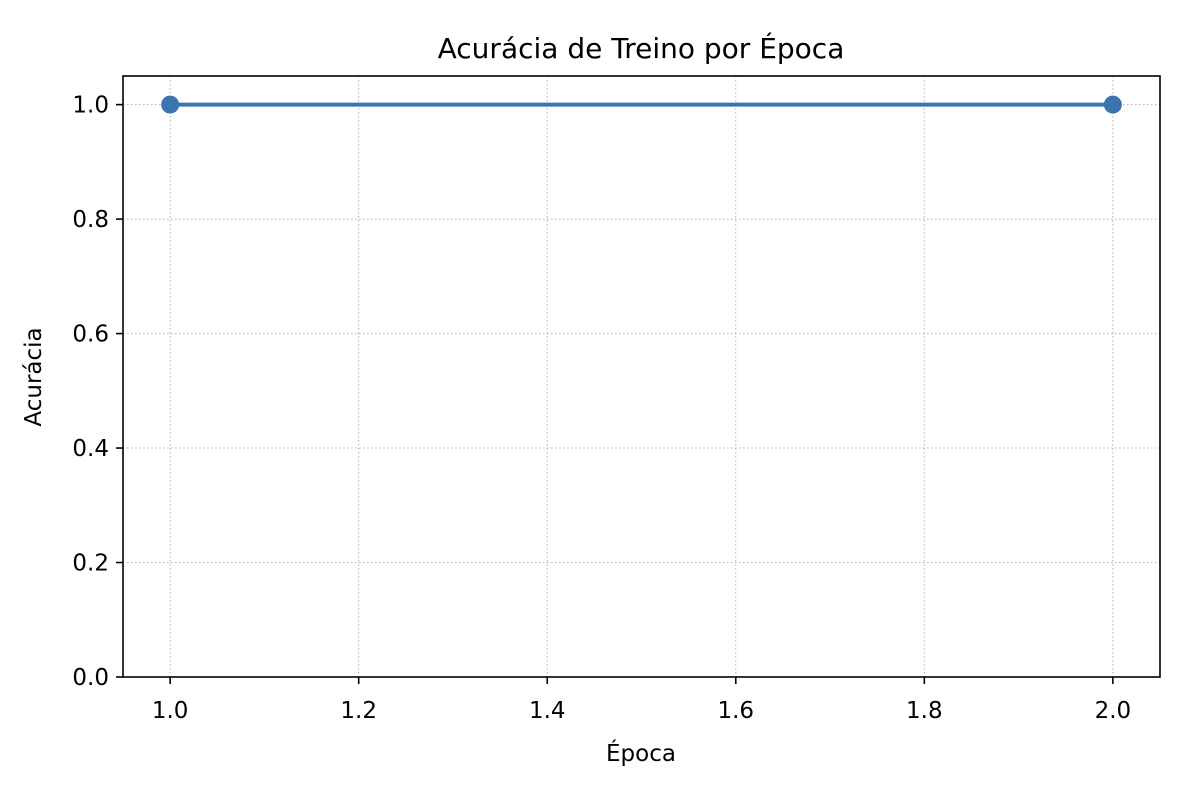 This screenshot has height=788, width=1182. I want to click on chart-title: Acurácia de Treino por Época, so click(641, 48).